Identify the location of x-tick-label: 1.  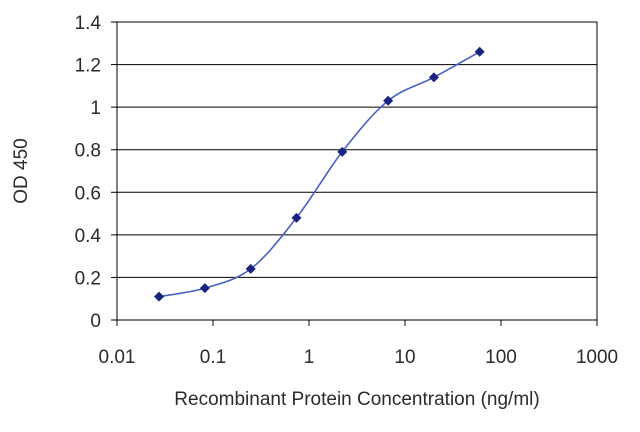
(309, 357).